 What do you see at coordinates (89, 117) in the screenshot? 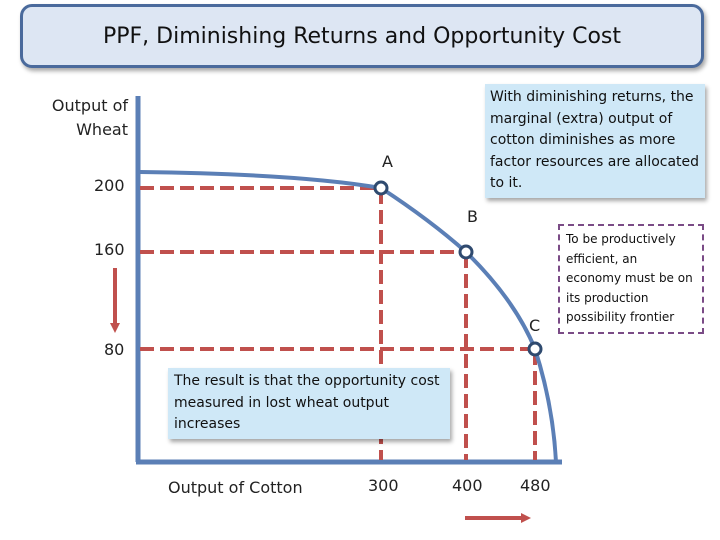
I see `y-axis-label: Output of Wheat` at bounding box center [89, 117].